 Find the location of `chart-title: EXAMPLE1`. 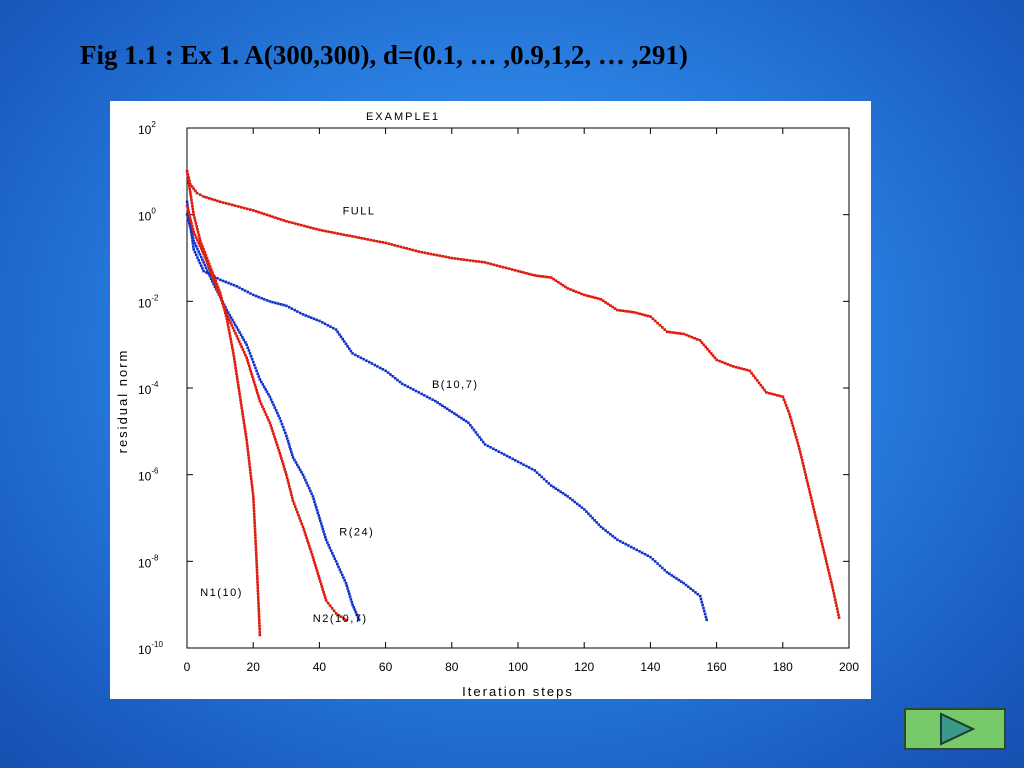

chart-title: EXAMPLE1 is located at coordinates (403, 117).